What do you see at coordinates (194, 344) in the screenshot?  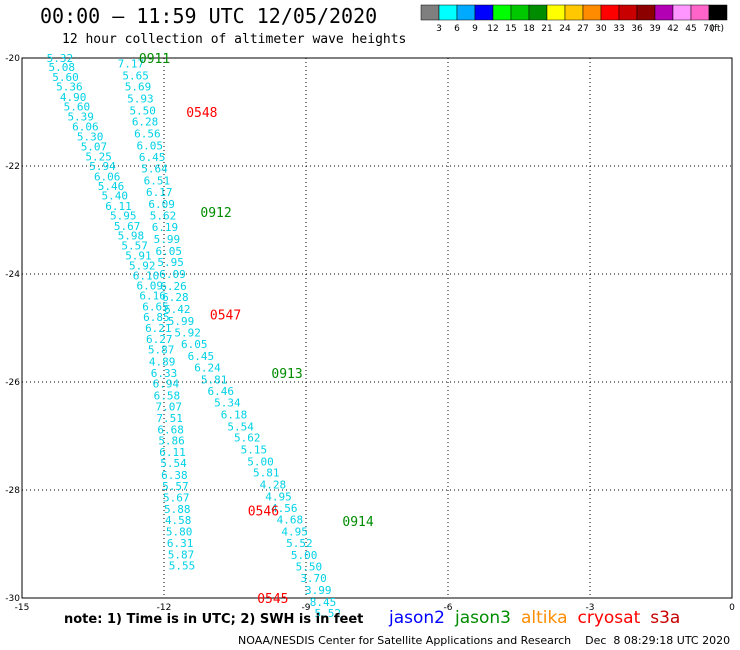 I see `wave-height-point: 6.05` at bounding box center [194, 344].